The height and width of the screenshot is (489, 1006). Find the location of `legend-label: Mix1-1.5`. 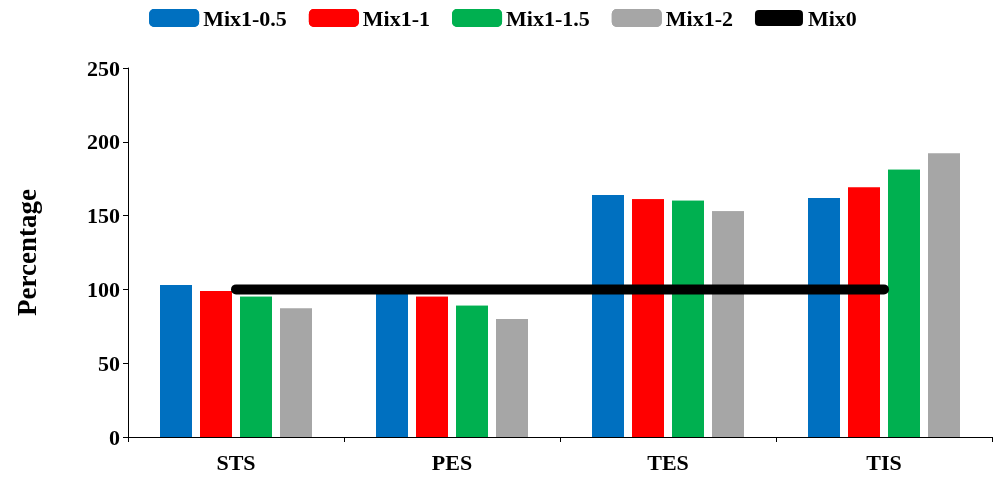

legend-label: Mix1-1.5 is located at coordinates (548, 18).